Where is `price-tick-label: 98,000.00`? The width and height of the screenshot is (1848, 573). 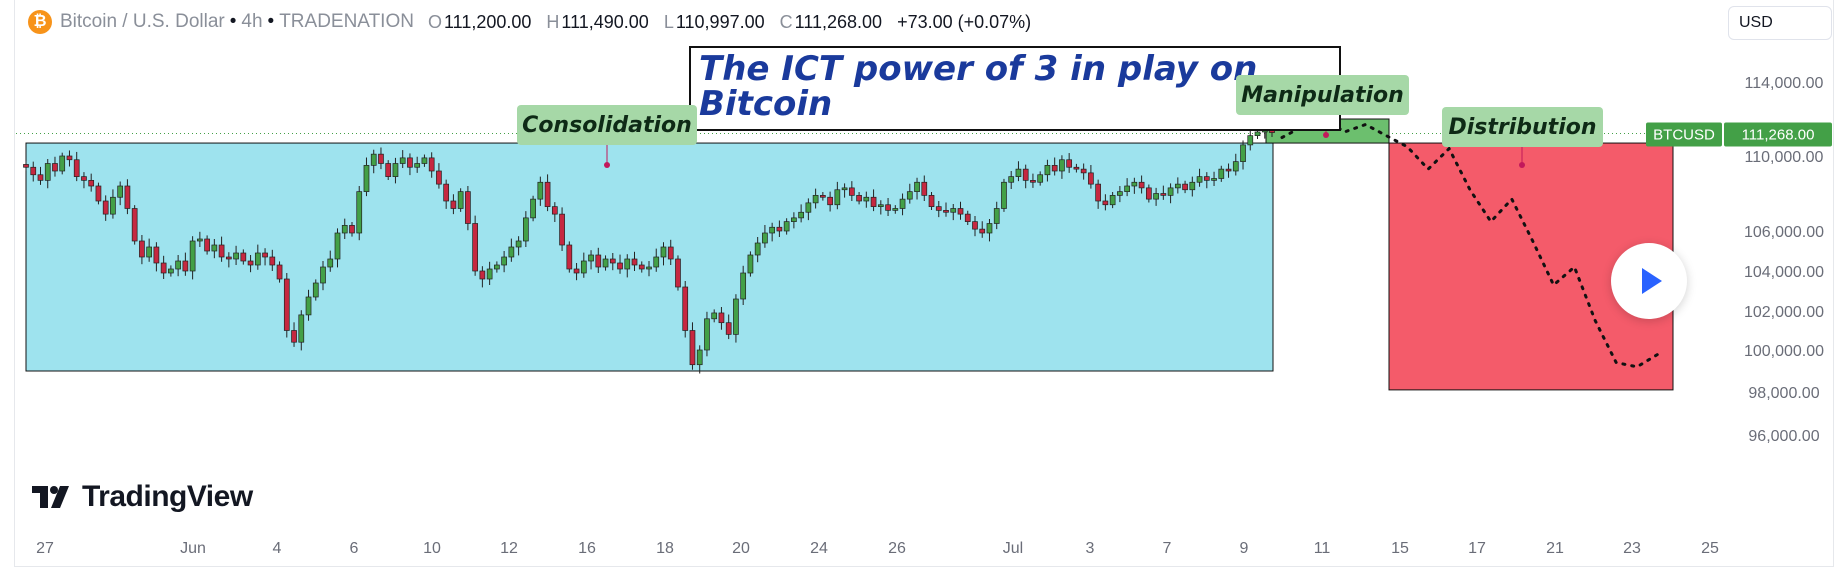
price-tick-label: 98,000.00 is located at coordinates (1783, 393).